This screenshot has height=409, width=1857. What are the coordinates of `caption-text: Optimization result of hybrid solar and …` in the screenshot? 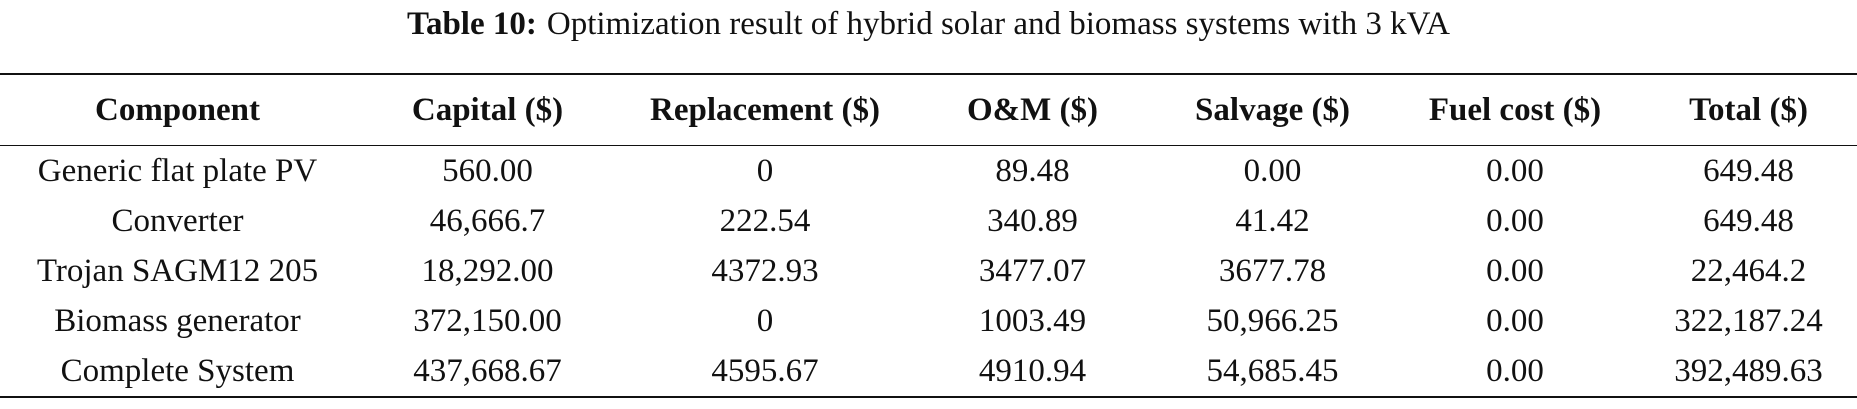 It's located at (998, 24).